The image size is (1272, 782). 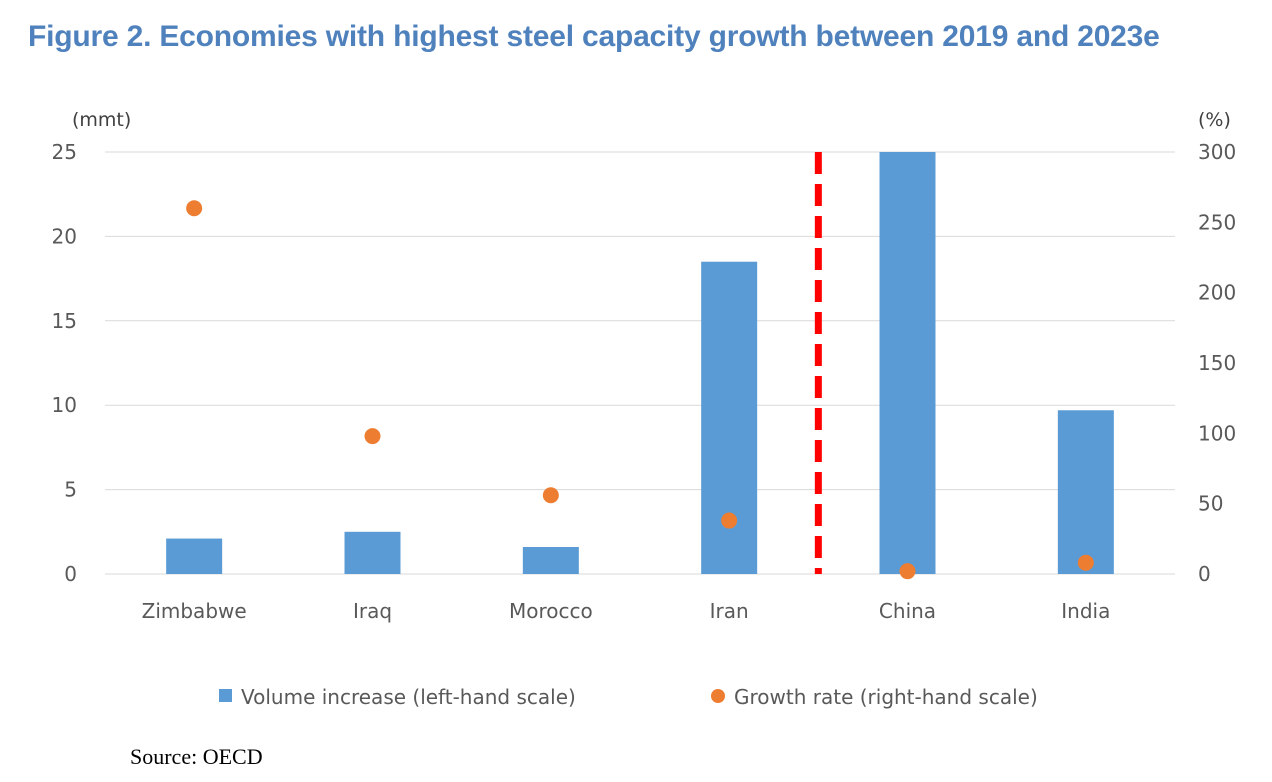 What do you see at coordinates (196, 756) in the screenshot?
I see `source-note: Source: OECD` at bounding box center [196, 756].